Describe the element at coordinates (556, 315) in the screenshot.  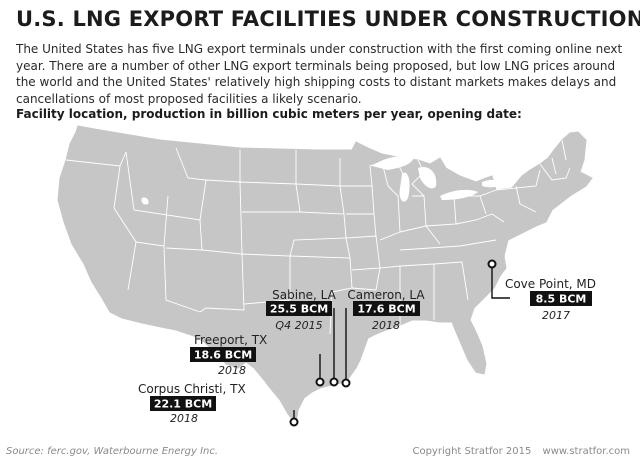
I see `opening-date: 2017` at that location.